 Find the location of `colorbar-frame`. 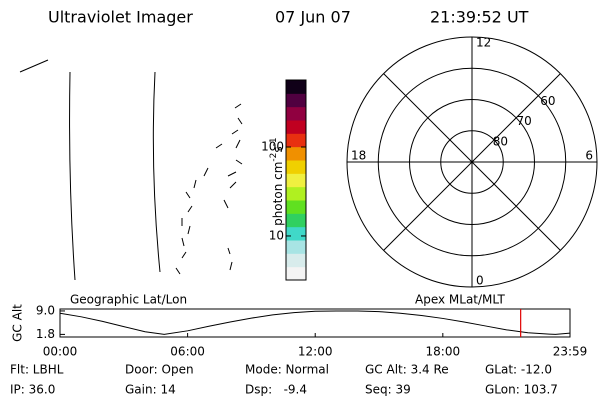

colorbar-frame is located at coordinates (296, 180).